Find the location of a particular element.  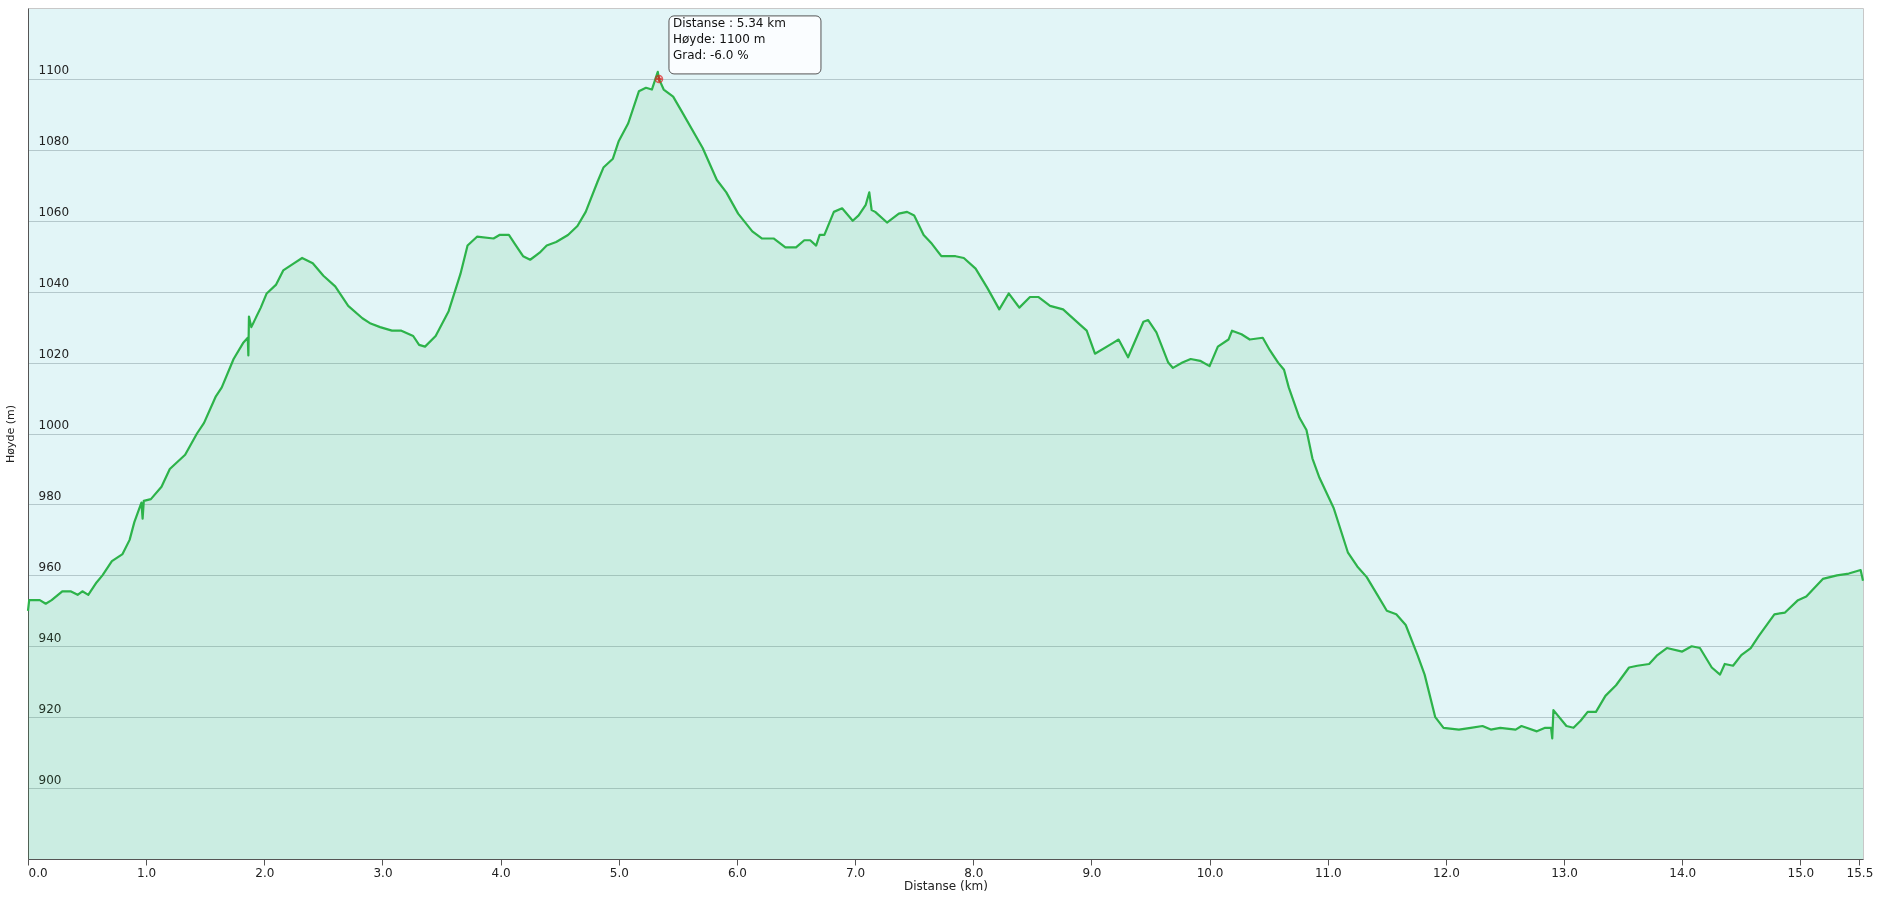

x-tick-label: 13.0 is located at coordinates (1564, 872).